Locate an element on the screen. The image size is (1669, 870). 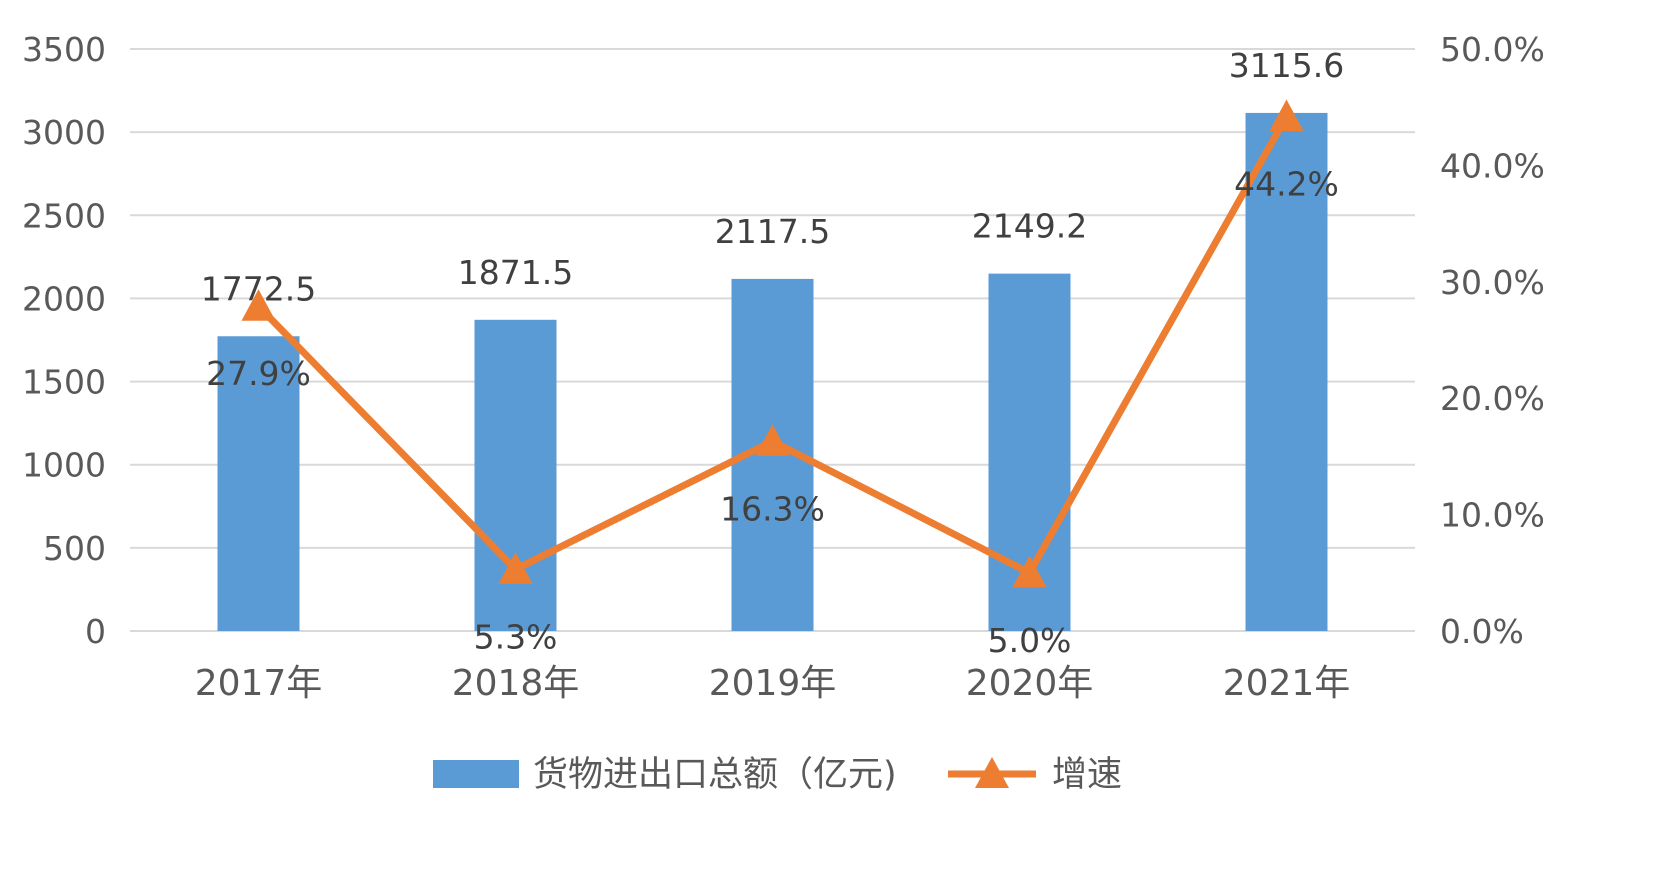
y-right-tick-label: 0.0% is located at coordinates (1482, 631).